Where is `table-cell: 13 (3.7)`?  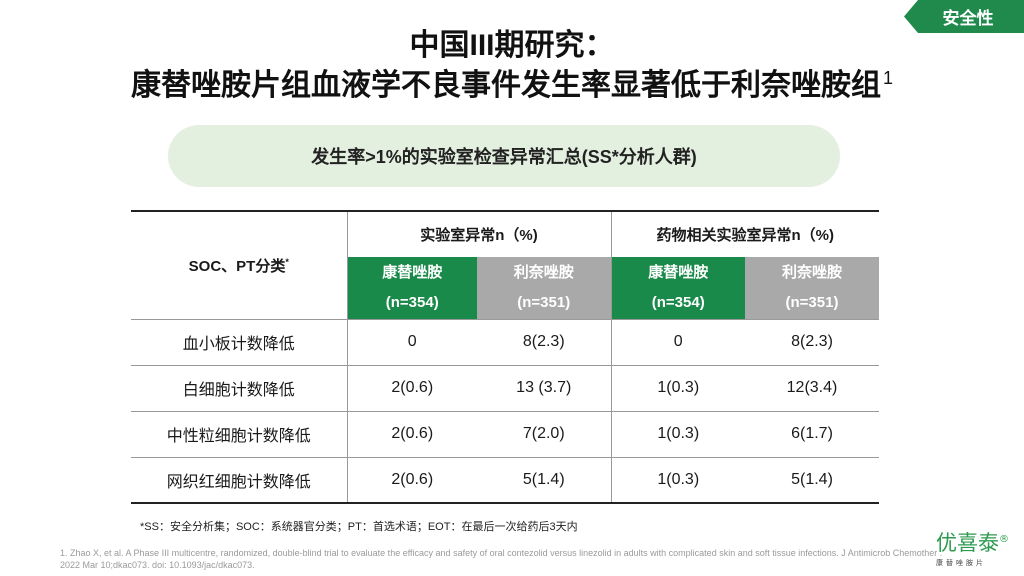
table-cell: 13 (3.7) is located at coordinates (544, 388).